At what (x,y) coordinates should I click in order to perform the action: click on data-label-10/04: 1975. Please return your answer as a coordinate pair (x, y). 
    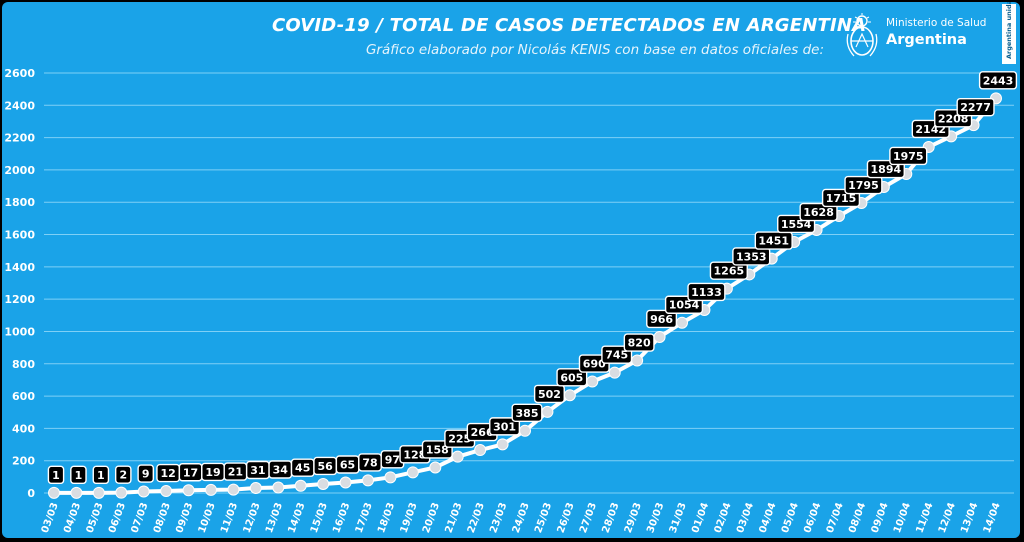
    Looking at the image, I should click on (908, 156).